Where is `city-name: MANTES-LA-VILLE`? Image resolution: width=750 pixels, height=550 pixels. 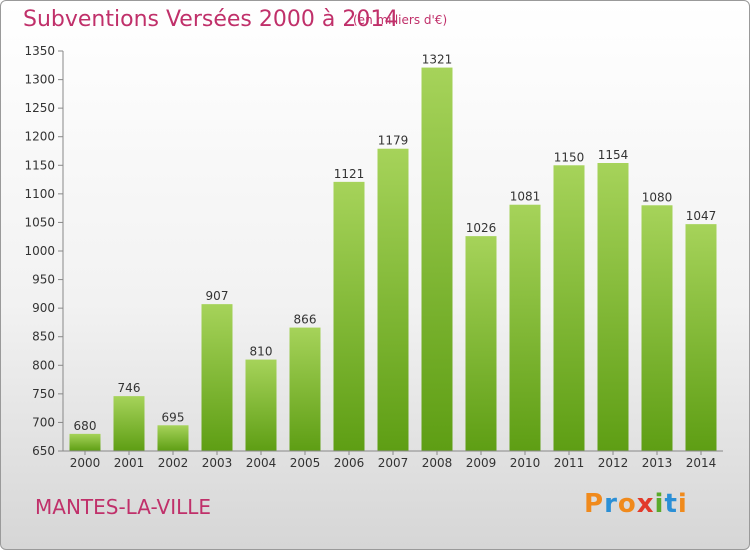 city-name: MANTES-LA-VILLE is located at coordinates (123, 507).